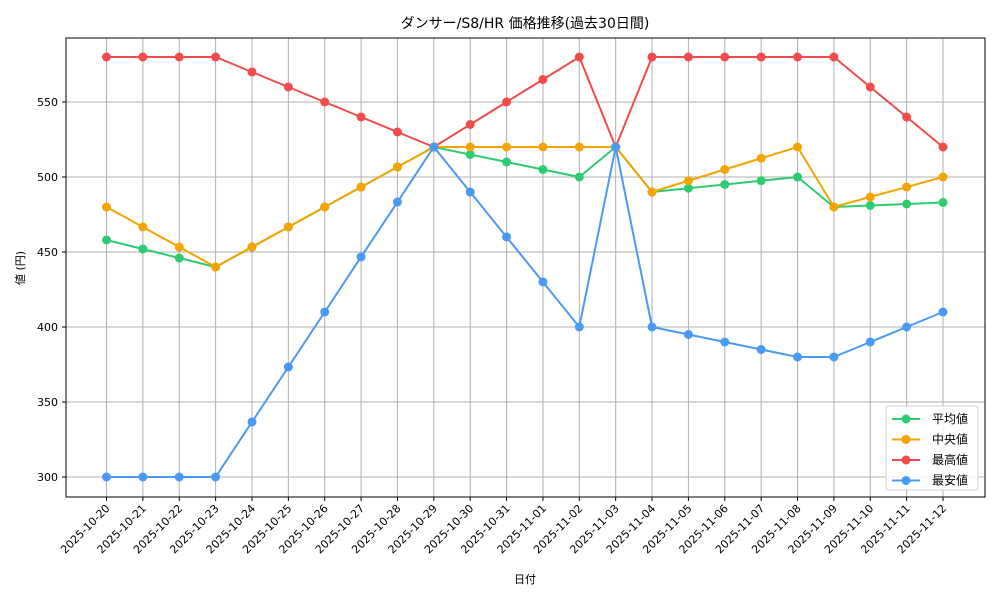  Describe the element at coordinates (525, 24) in the screenshot. I see `chart-title: ダンサー/S8/HR 価格推移(過去30日間)` at that location.